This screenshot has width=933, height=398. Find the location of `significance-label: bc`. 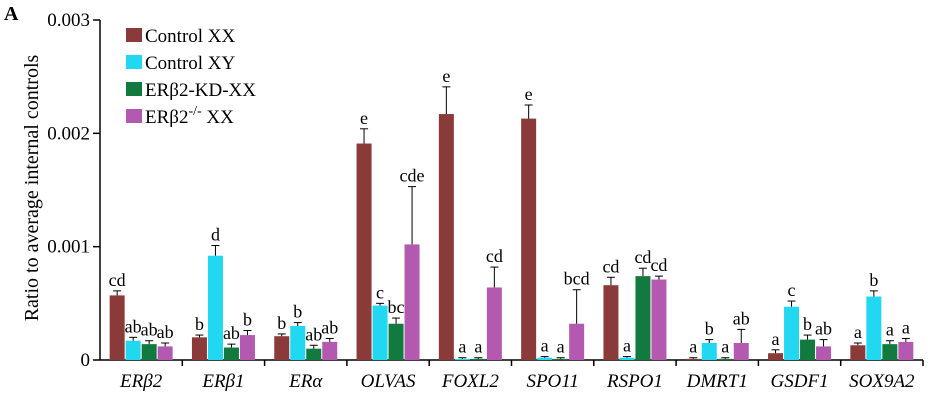

significance-label: bc is located at coordinates (396, 307).